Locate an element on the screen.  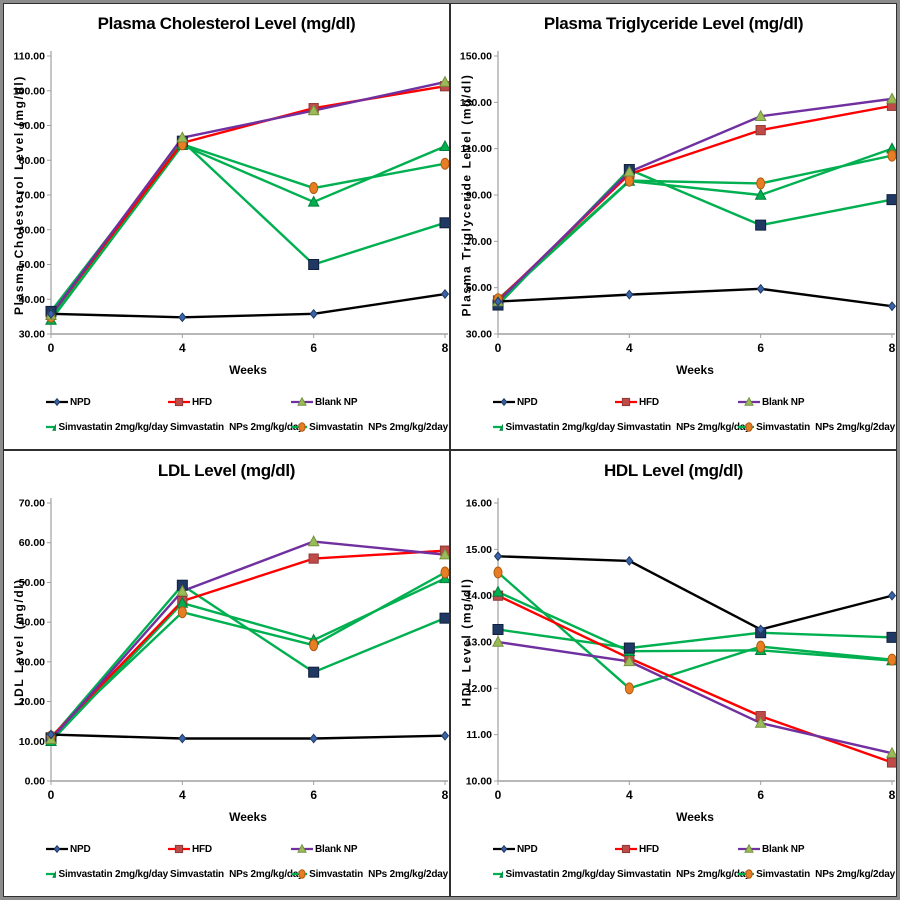
svg-text: 40.00 is located at coordinates (32, 623).